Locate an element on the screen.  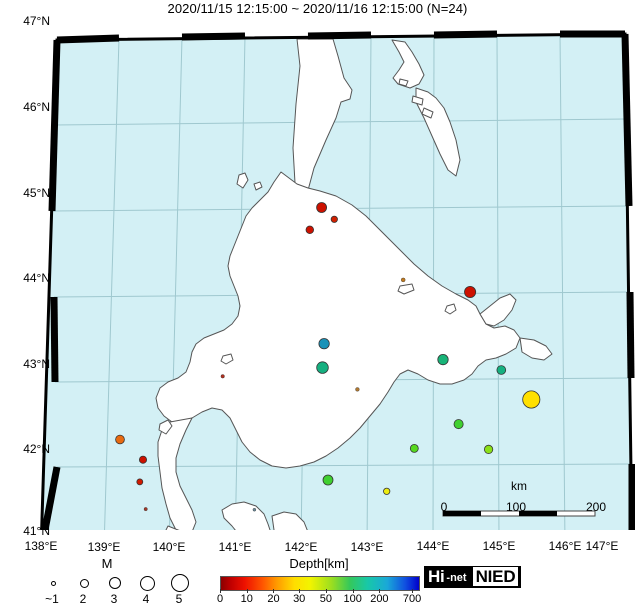
scalebar-tick-0: 0 is located at coordinates (444, 507).